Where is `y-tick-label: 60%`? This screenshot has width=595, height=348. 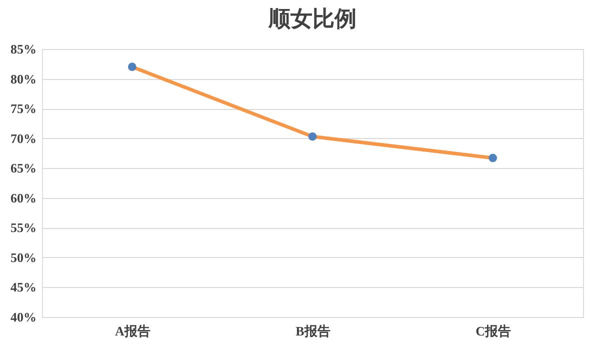 y-tick-label: 60% is located at coordinates (23, 198).